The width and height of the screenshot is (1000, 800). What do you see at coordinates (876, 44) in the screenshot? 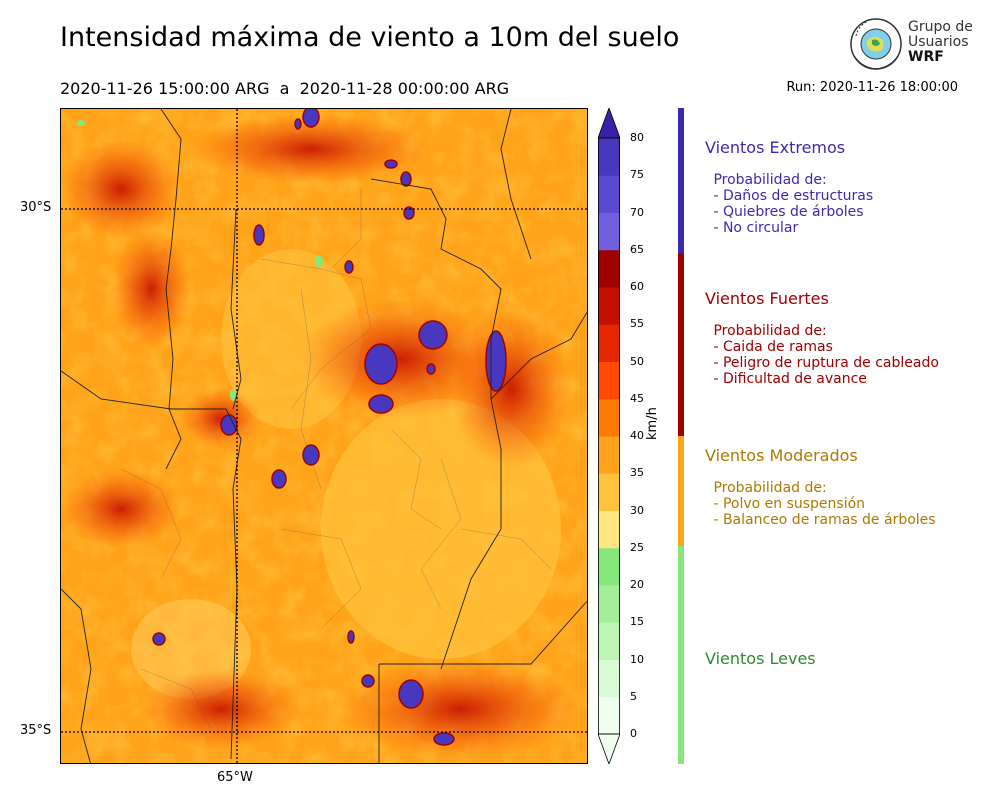
I see `globe-seal-icon` at bounding box center [876, 44].